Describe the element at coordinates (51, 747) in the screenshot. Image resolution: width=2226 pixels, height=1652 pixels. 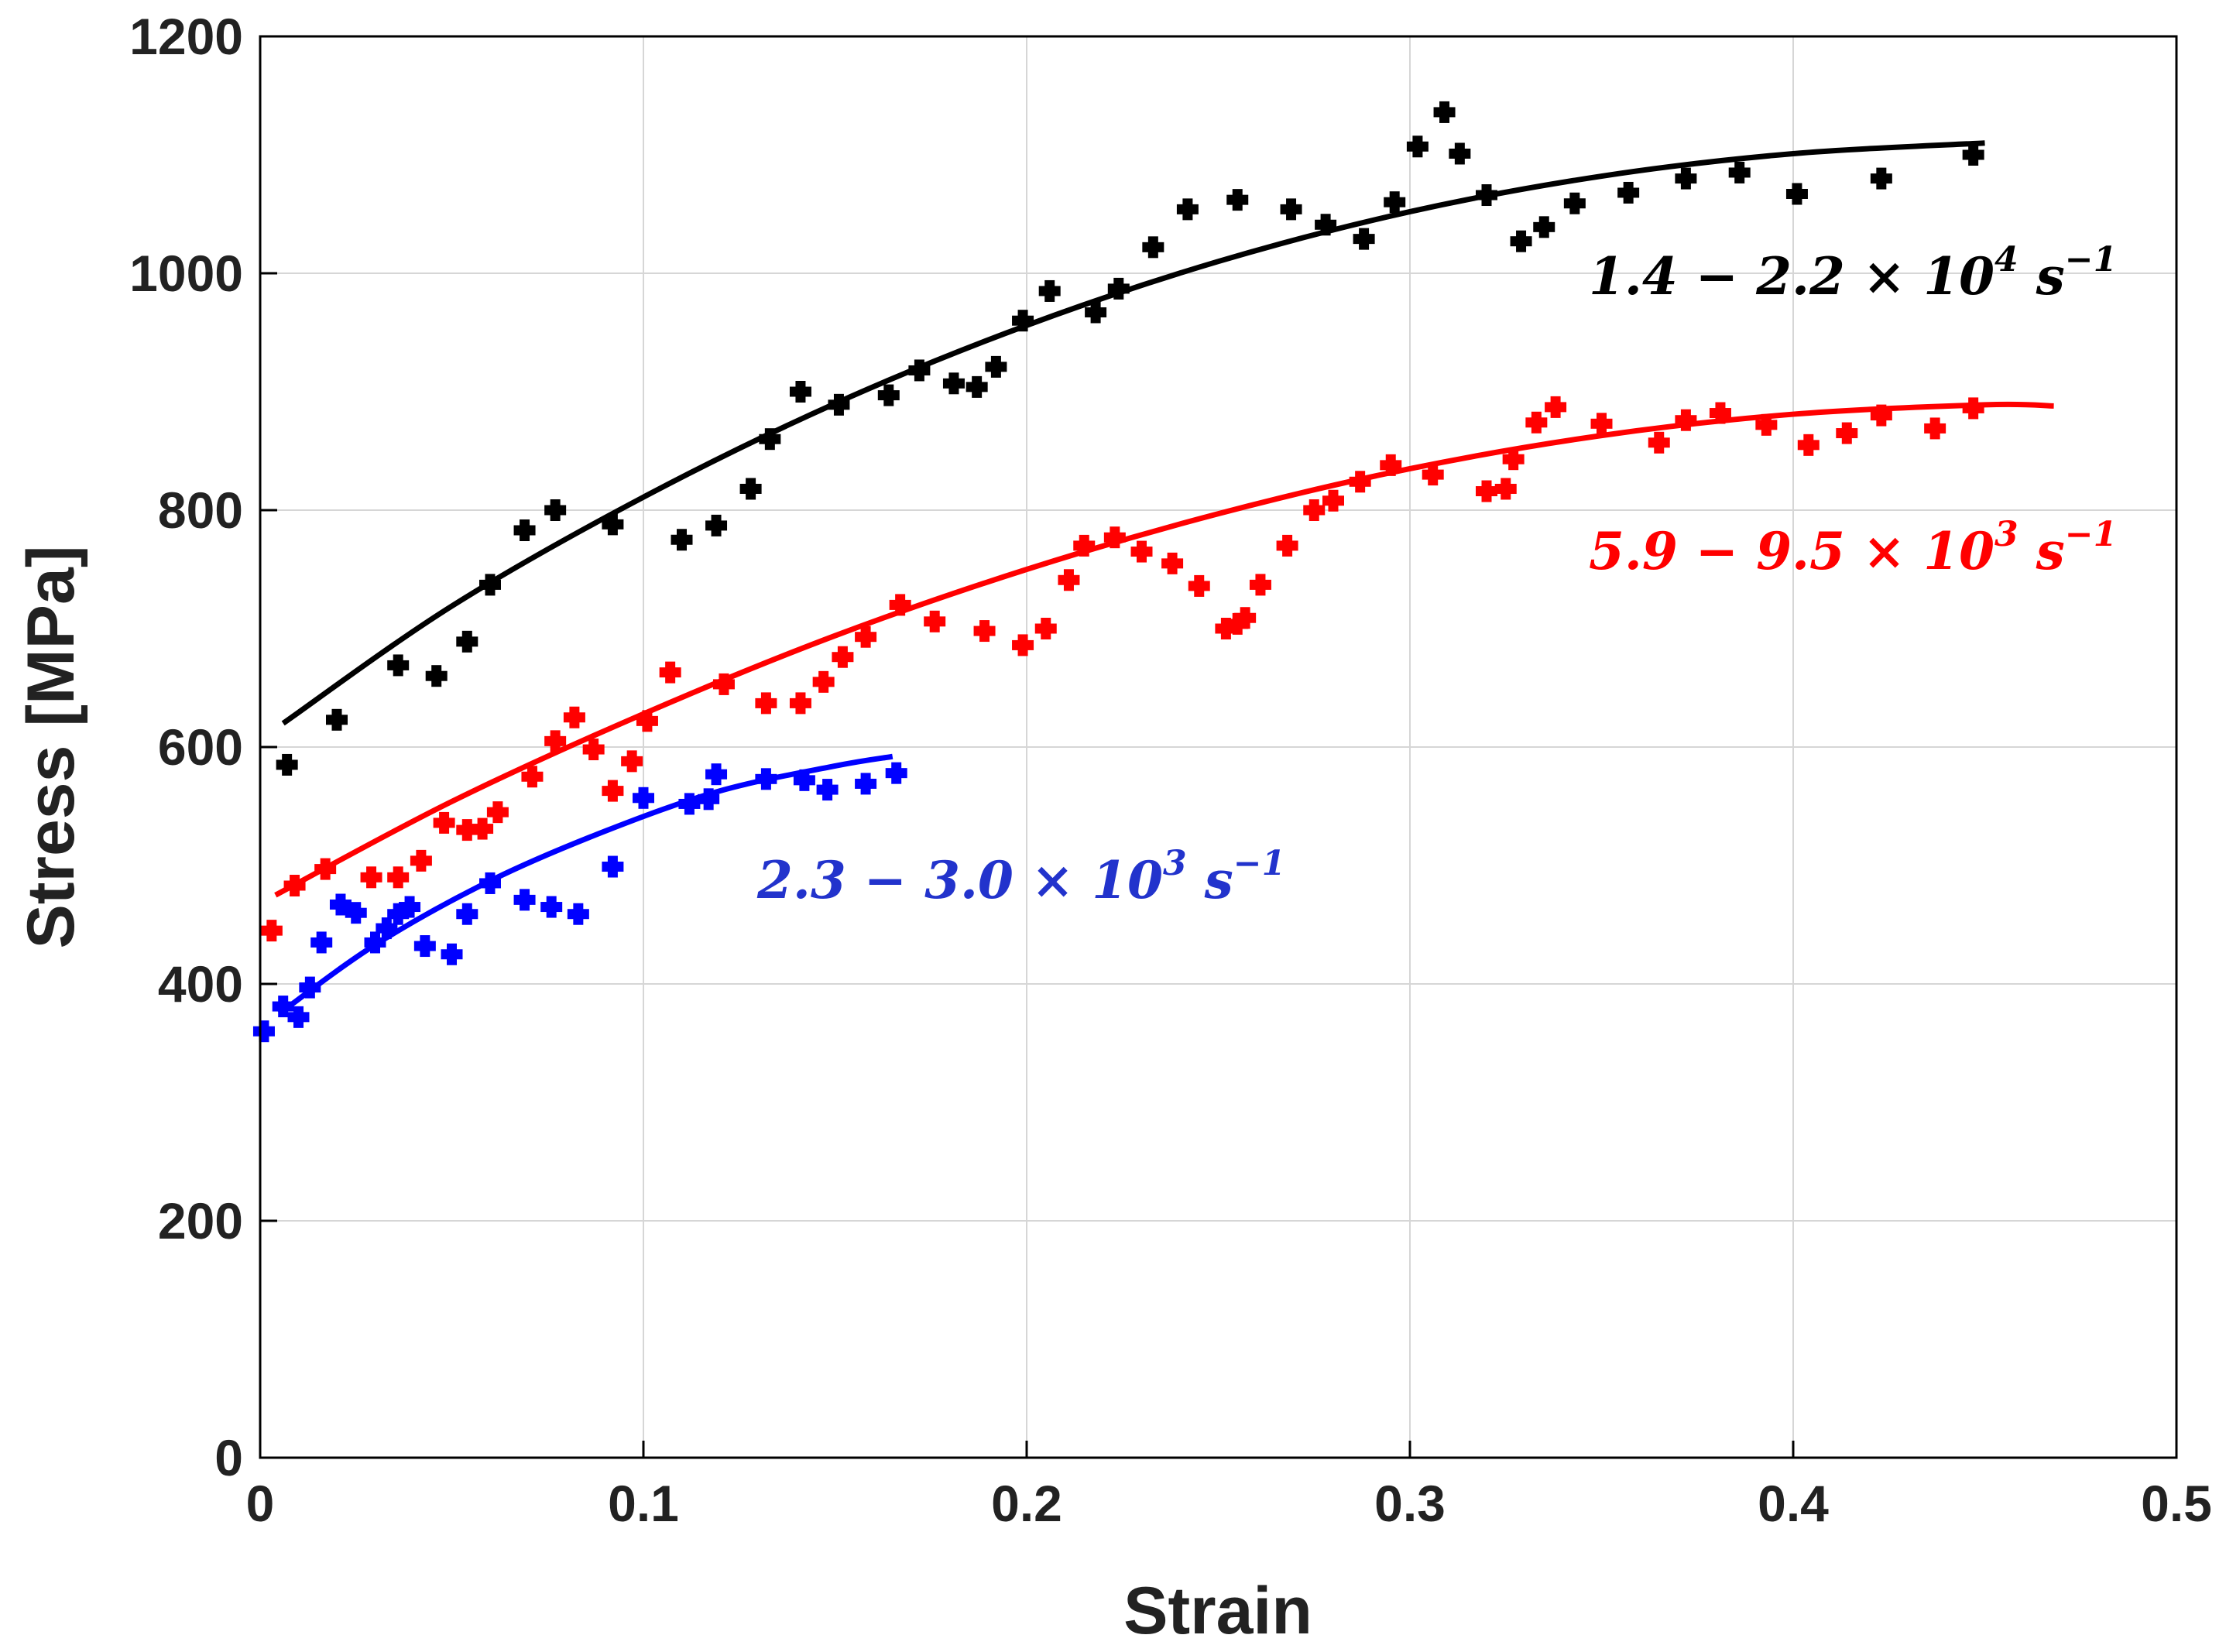
I see `y-axis-label: Stress [MPa]` at that location.